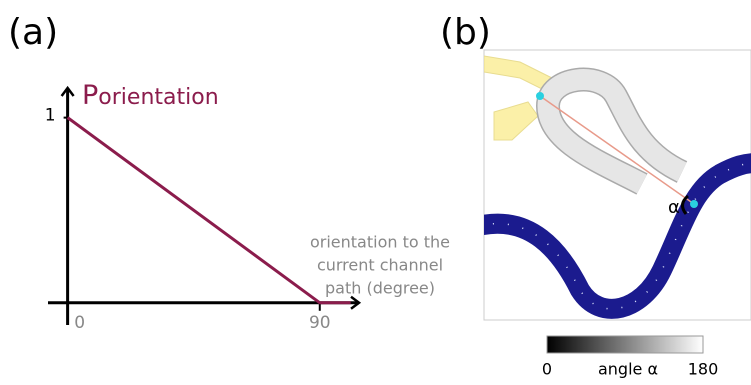 The image size is (751, 385). I want to click on x-axis-label: path (degree), so click(380, 288).